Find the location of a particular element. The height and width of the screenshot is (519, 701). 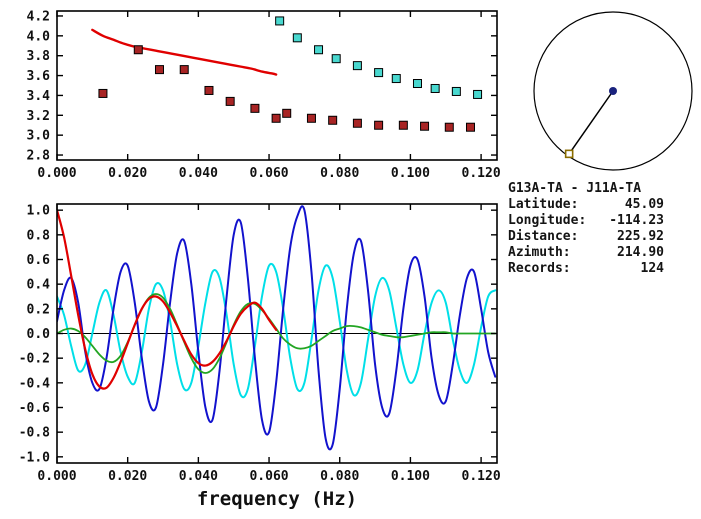

info-row-records: Records: 124 is located at coordinates (586, 269).